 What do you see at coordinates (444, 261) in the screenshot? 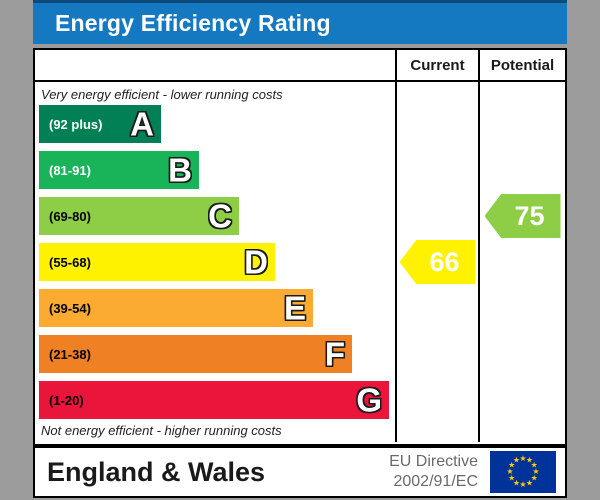
I see `current-rating-value: 66` at bounding box center [444, 261].